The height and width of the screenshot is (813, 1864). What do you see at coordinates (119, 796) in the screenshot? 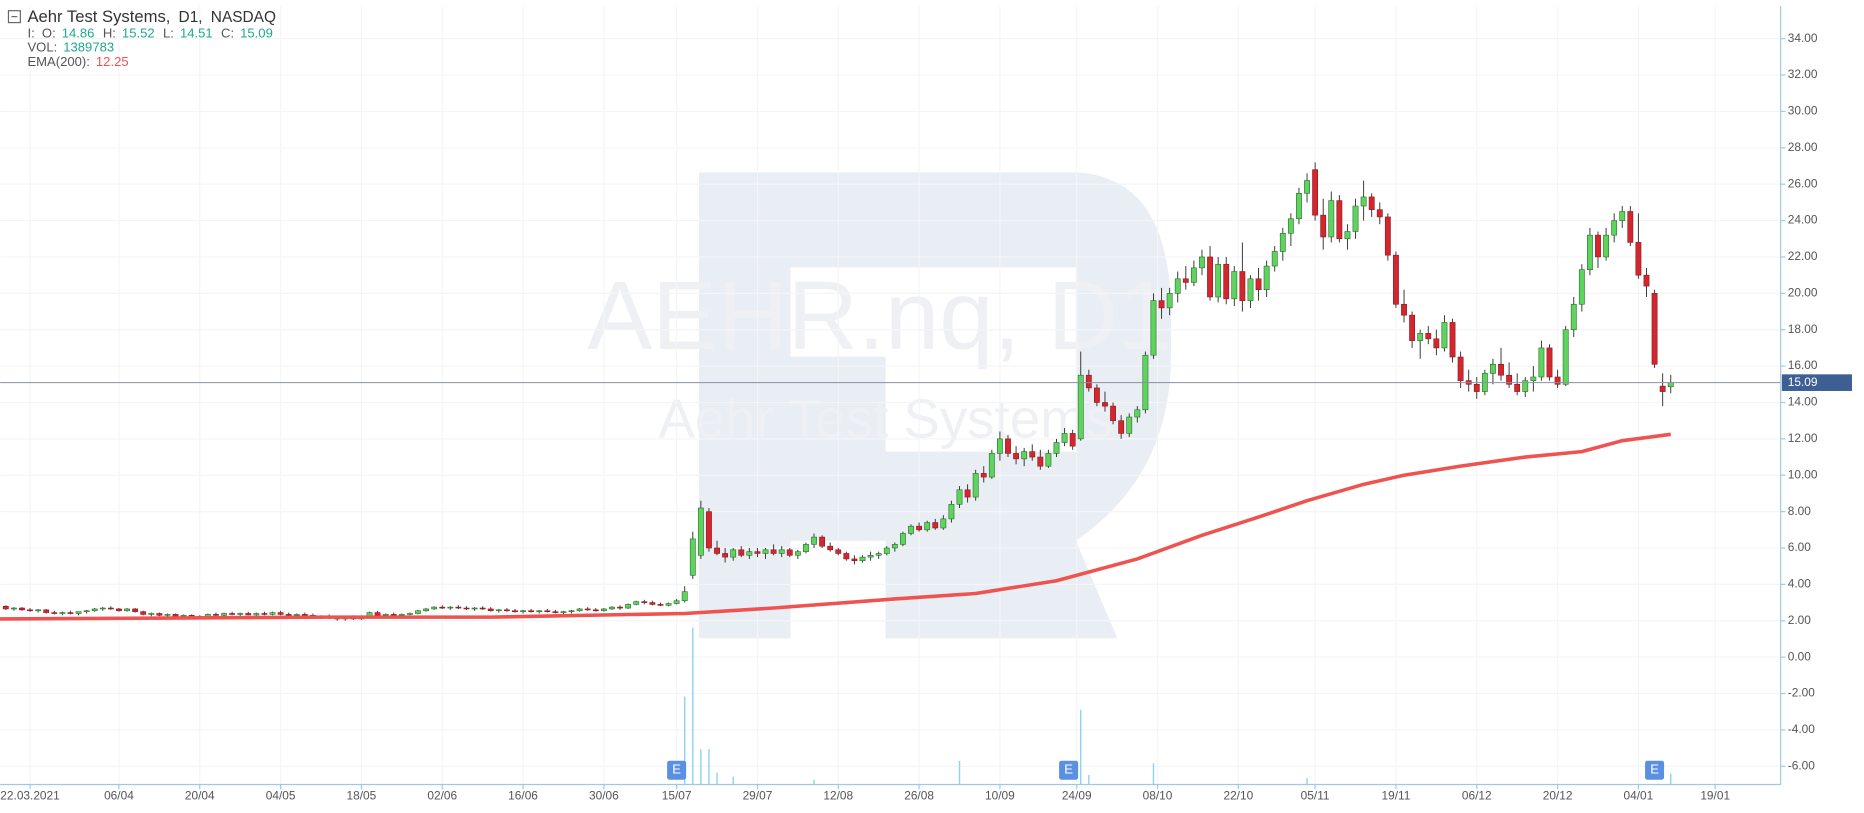
I see `x-tick-label: 06/04` at bounding box center [119, 796].